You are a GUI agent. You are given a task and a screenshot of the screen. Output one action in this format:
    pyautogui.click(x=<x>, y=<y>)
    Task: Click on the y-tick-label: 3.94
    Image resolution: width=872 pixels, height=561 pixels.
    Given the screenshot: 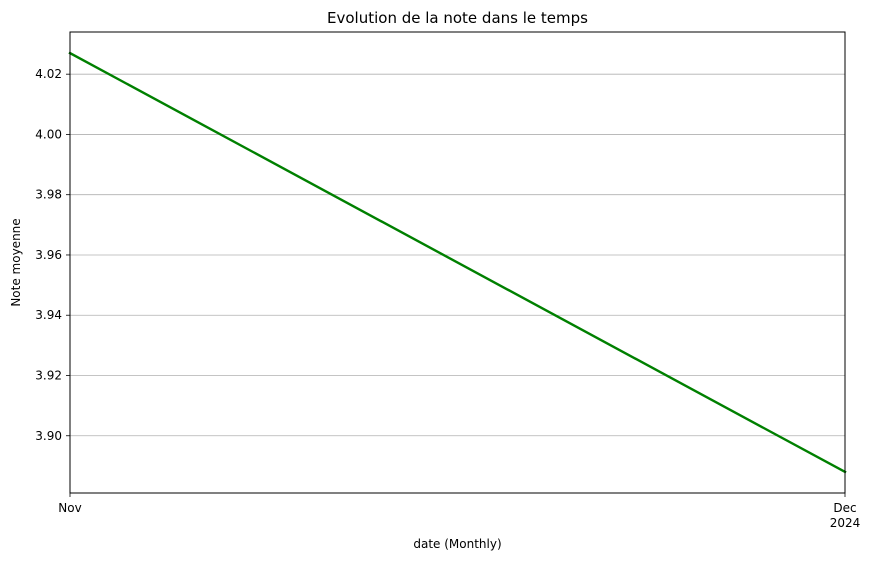 What is the action you would take?
    pyautogui.click(x=48, y=315)
    